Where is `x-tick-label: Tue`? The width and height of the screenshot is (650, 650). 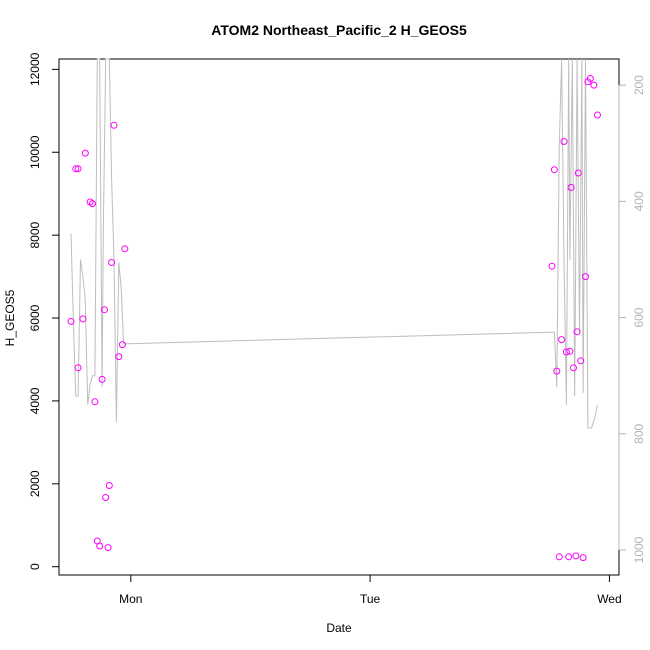 x-tick-label: Tue is located at coordinates (370, 599).